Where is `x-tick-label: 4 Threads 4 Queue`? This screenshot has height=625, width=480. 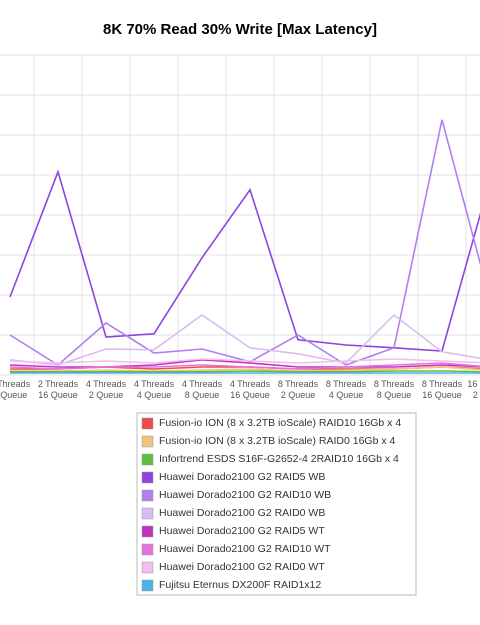
x-tick-label: 4 Threads 4 Queue is located at coordinates (154, 389).